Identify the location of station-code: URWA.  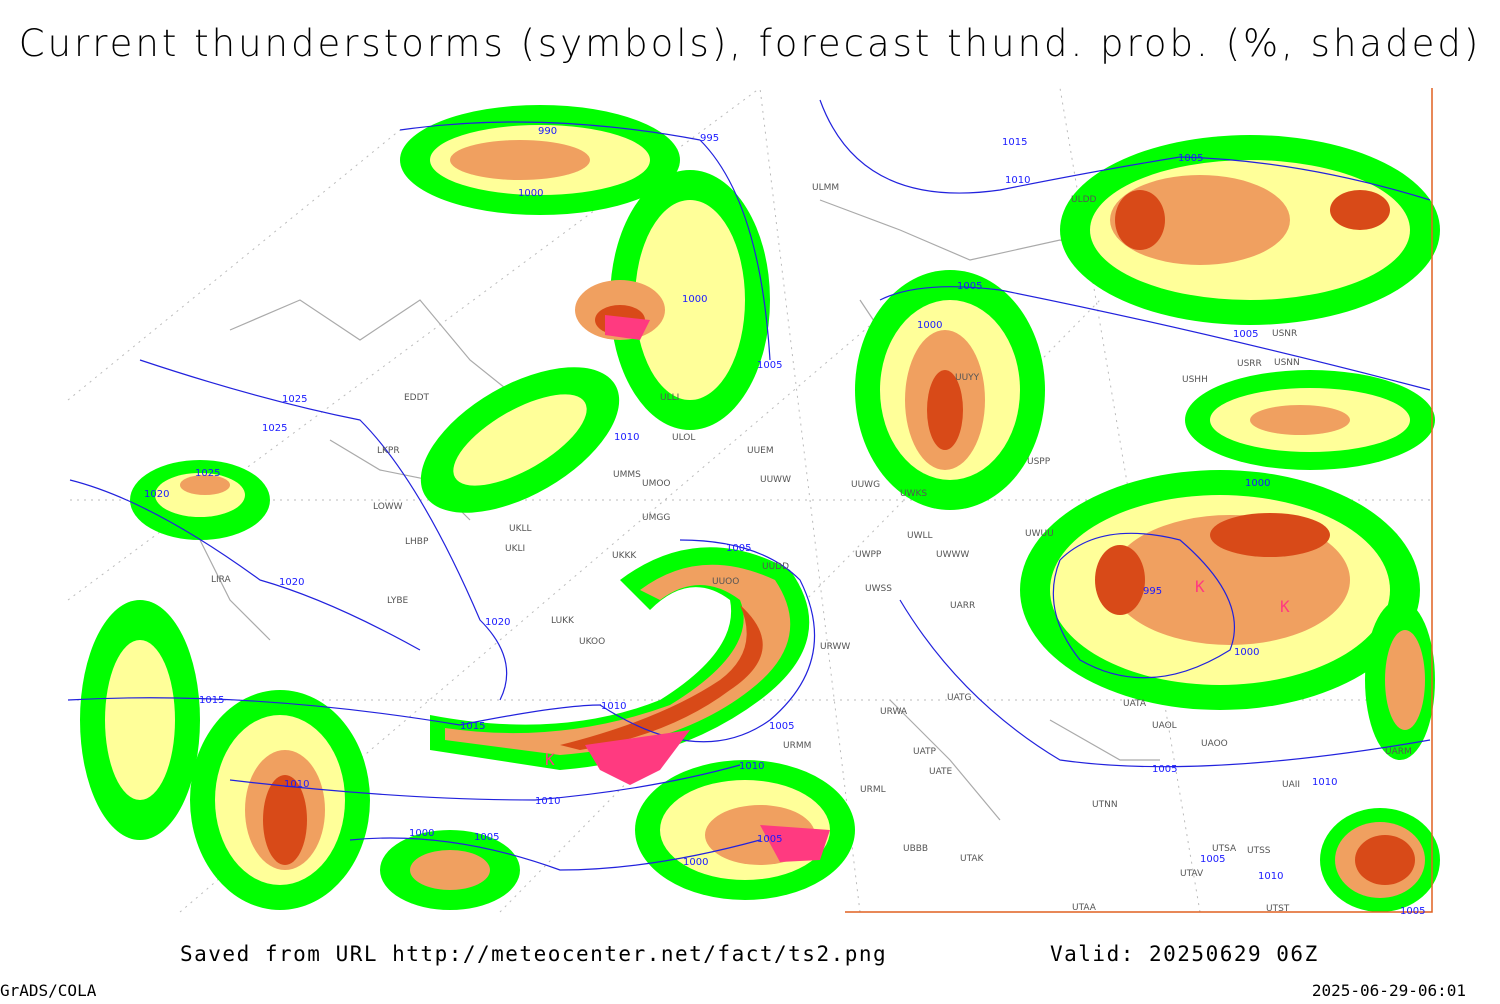
(894, 712).